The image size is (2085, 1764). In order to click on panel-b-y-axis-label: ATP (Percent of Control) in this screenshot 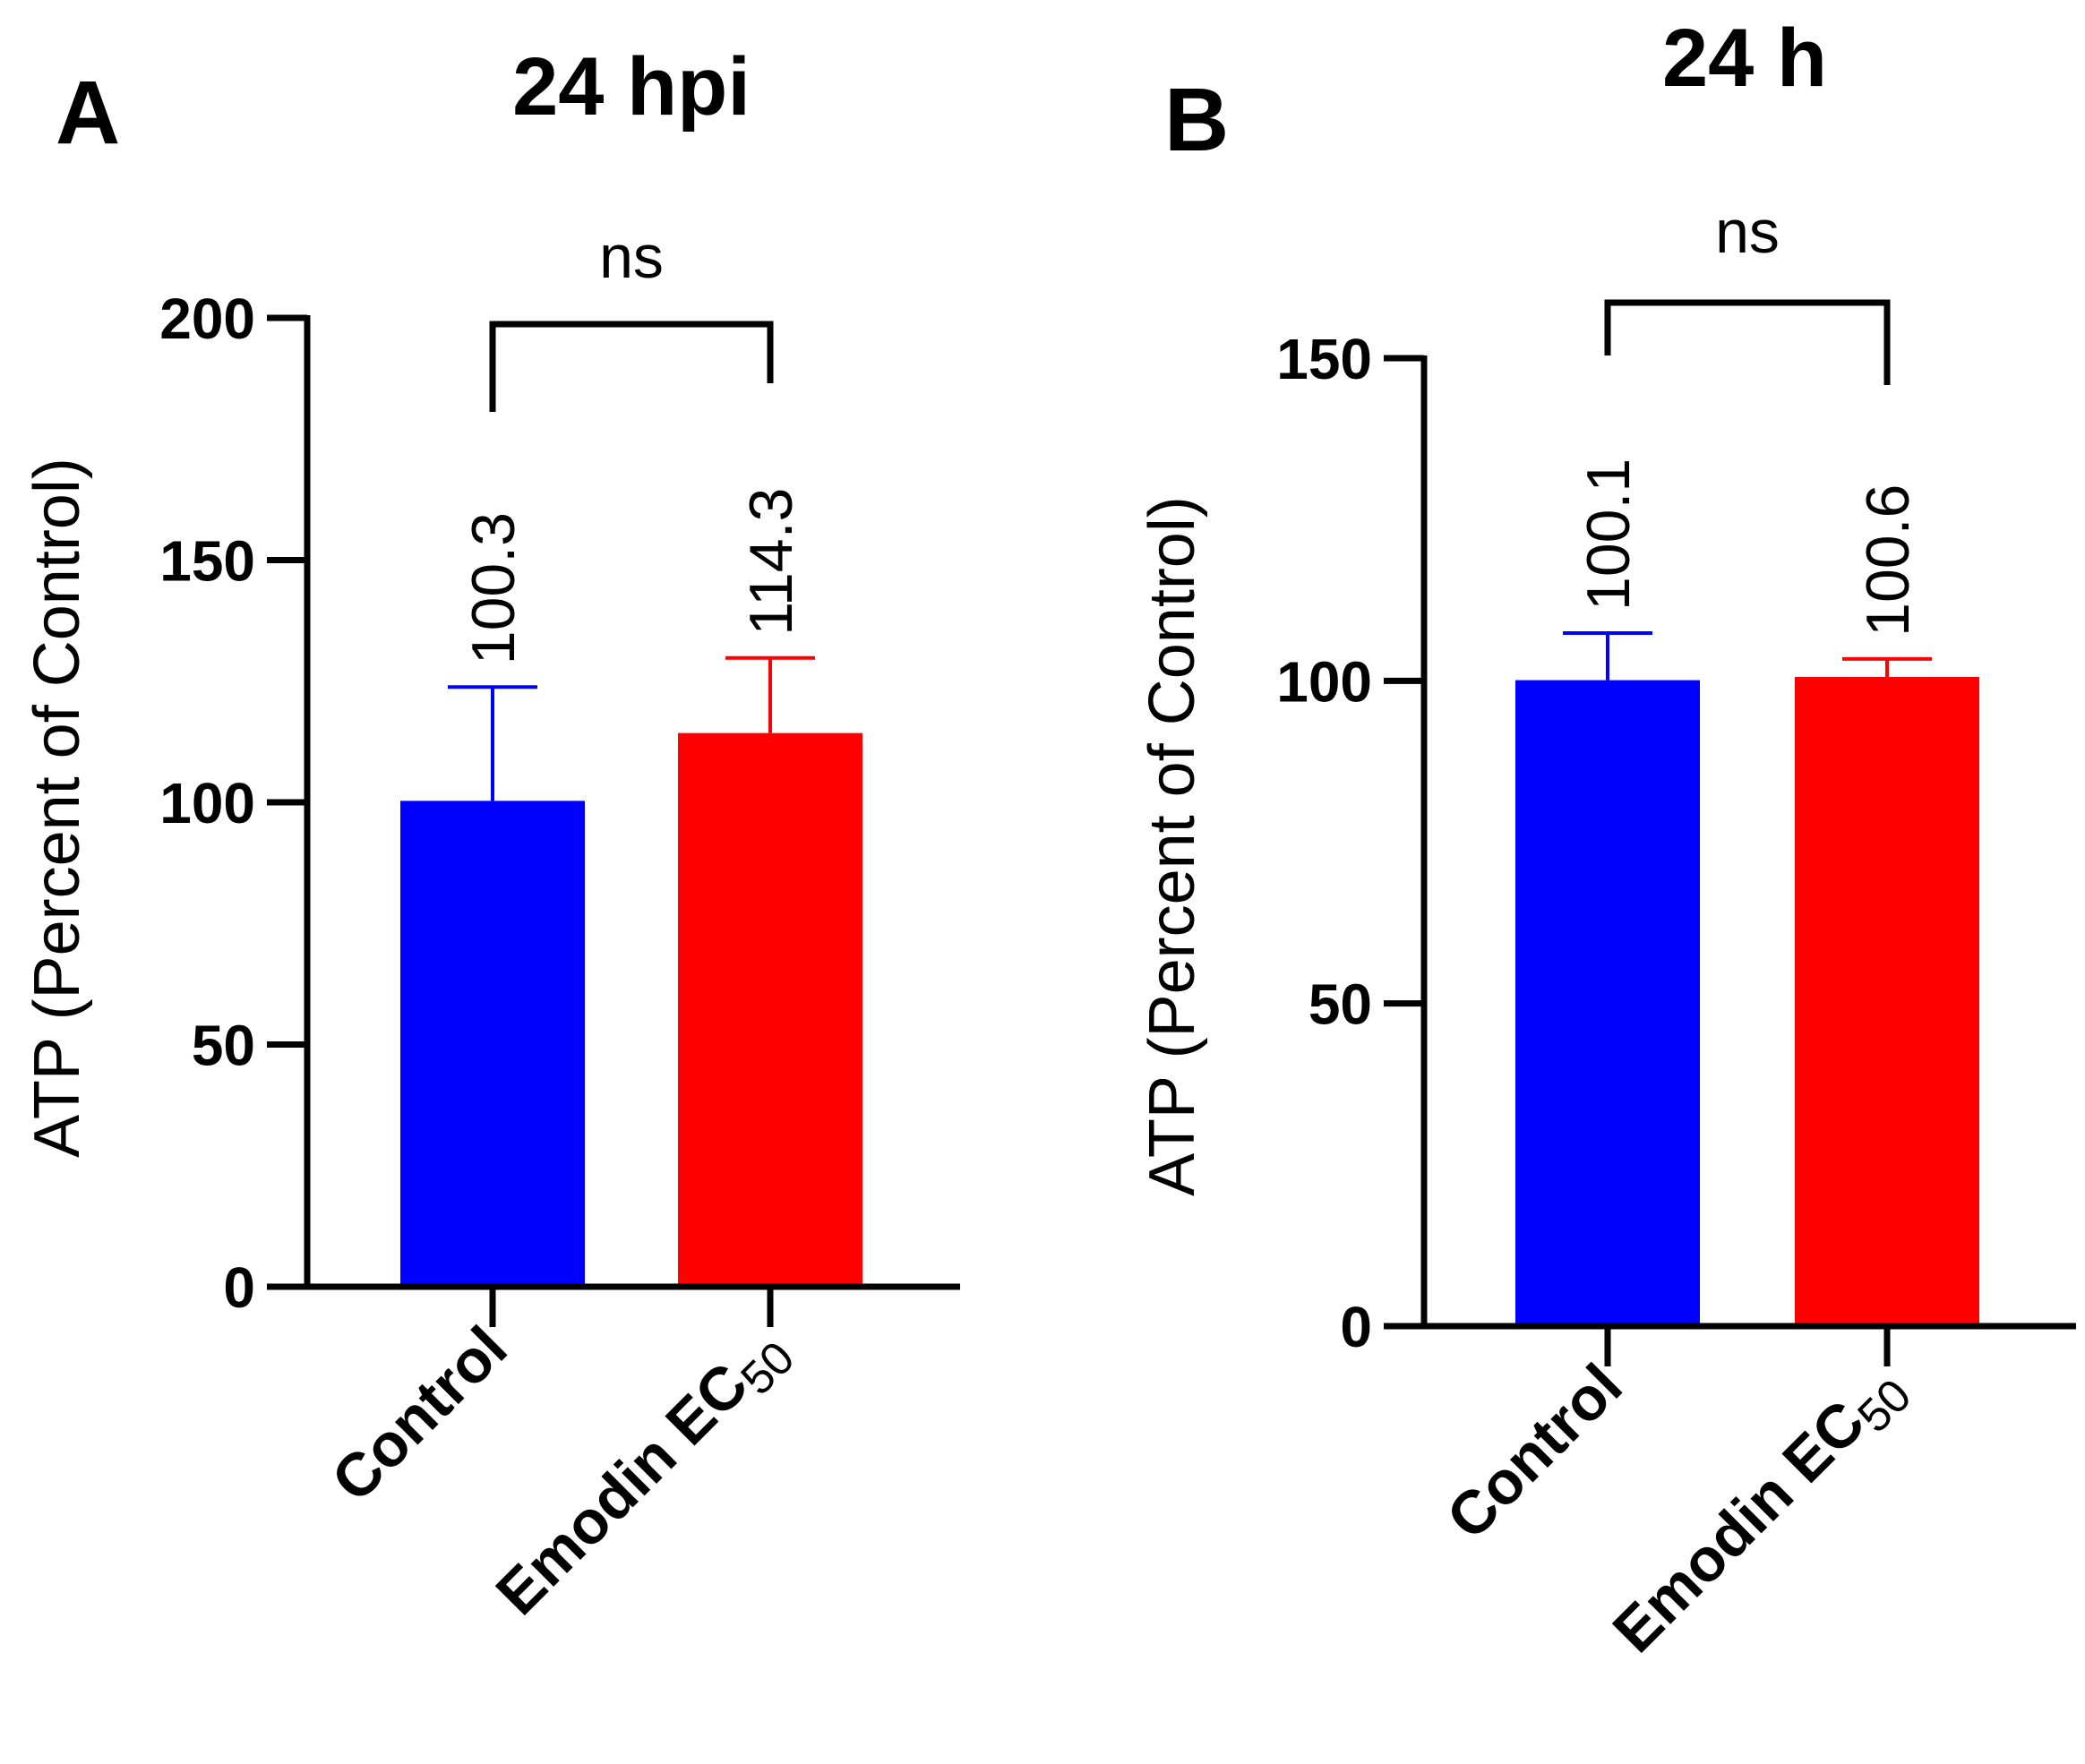, I will do `click(1172, 846)`.